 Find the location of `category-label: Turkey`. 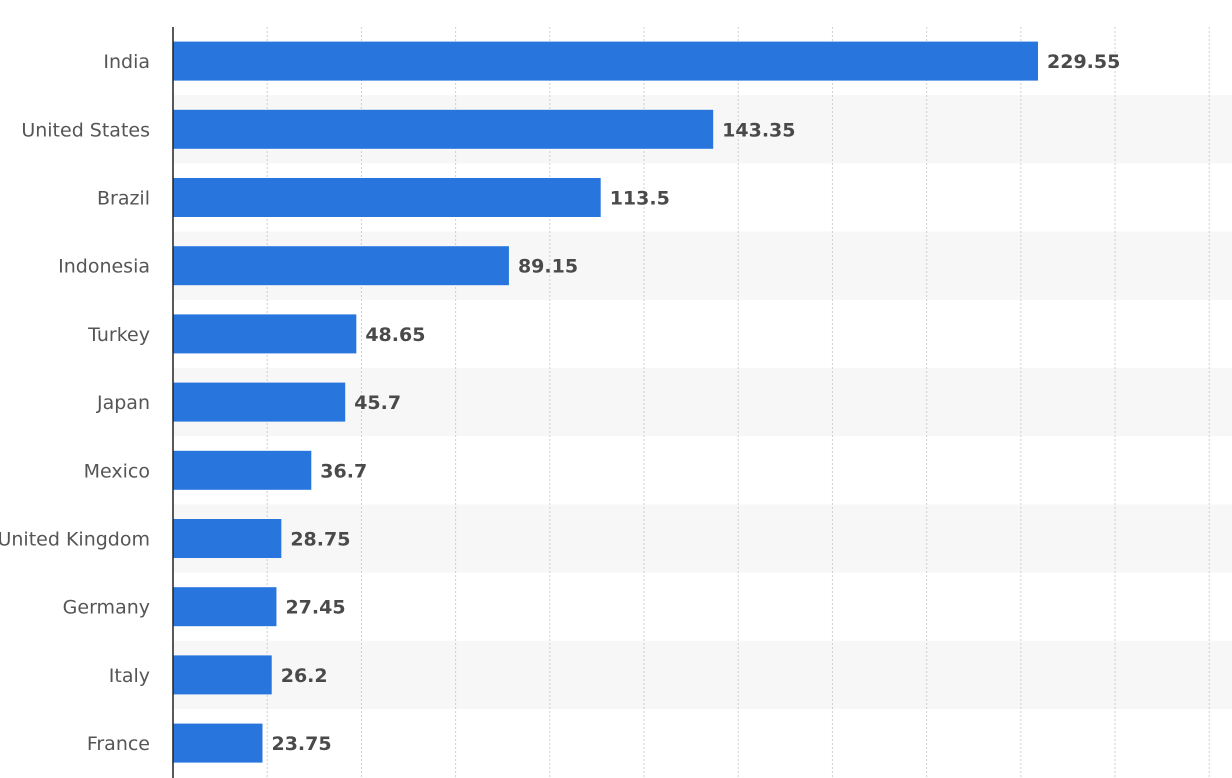

category-label: Turkey is located at coordinates (118, 335).